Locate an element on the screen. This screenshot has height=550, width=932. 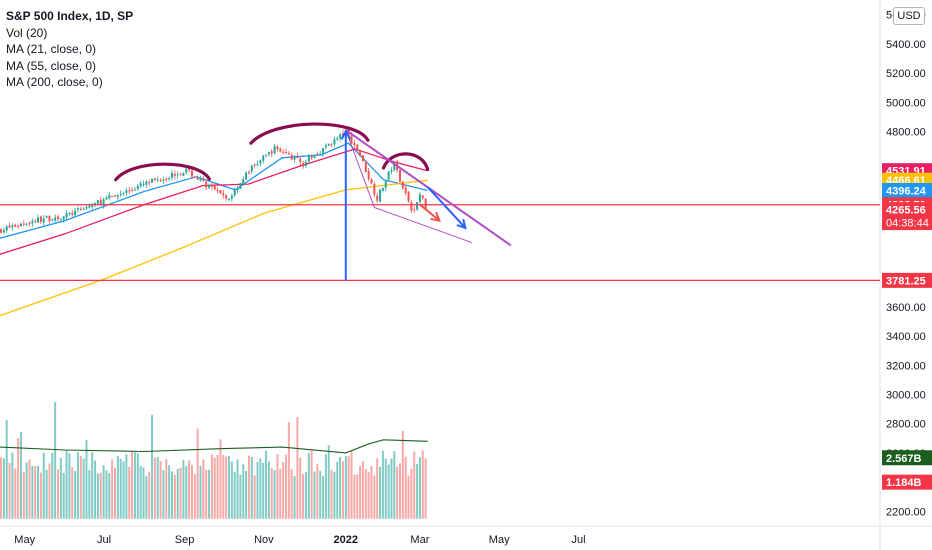
legend-ma200: MA (200, close, 0) is located at coordinates (54, 82).